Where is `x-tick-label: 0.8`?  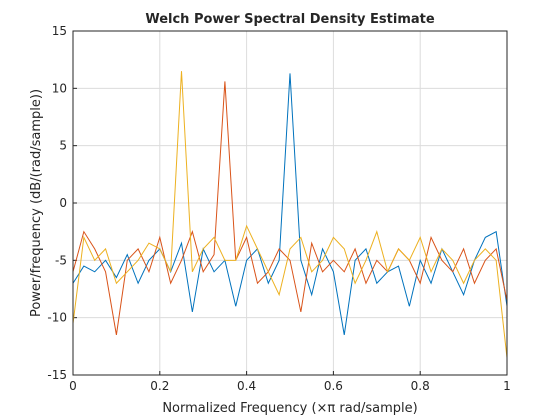 x-tick-label: 0.8 is located at coordinates (420, 386).